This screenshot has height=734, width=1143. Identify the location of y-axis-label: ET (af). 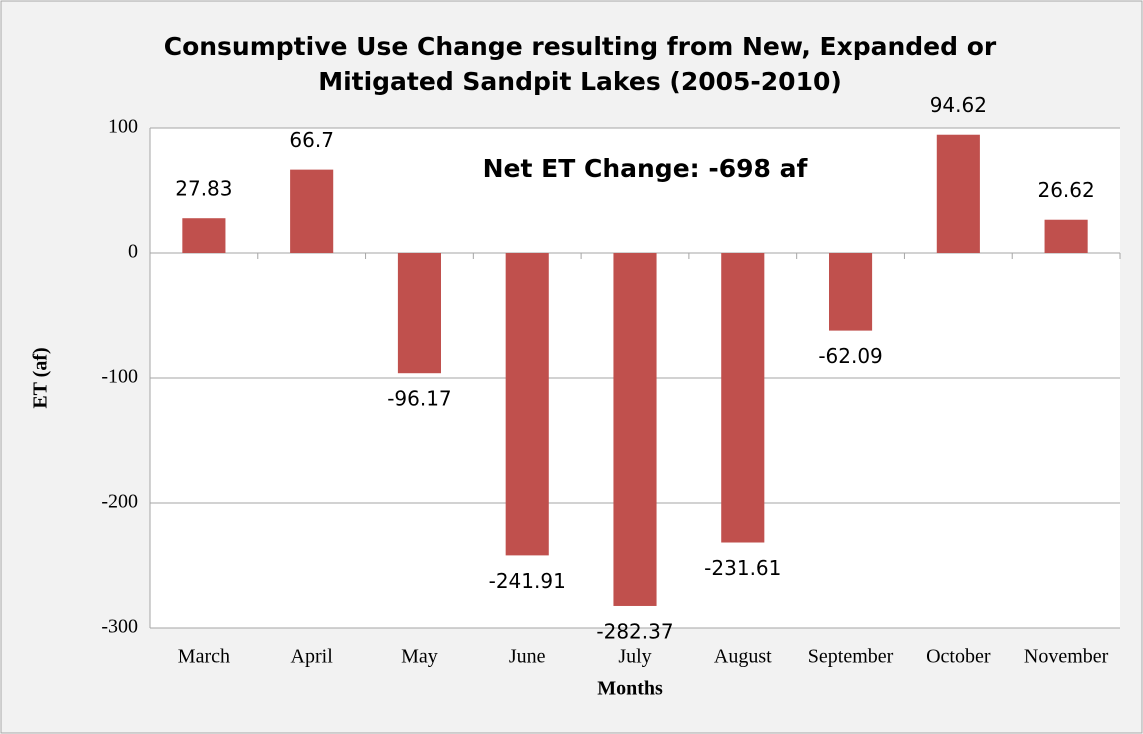
(41, 377).